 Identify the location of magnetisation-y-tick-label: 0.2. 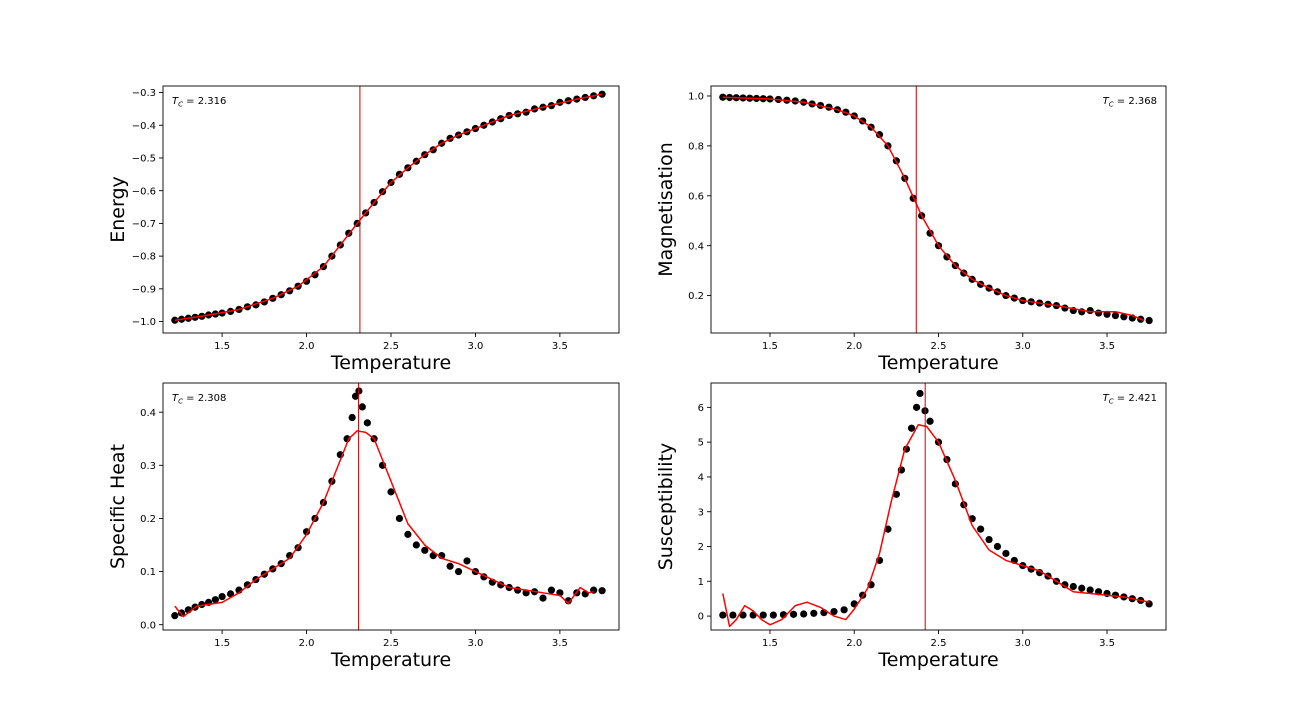
(696, 296).